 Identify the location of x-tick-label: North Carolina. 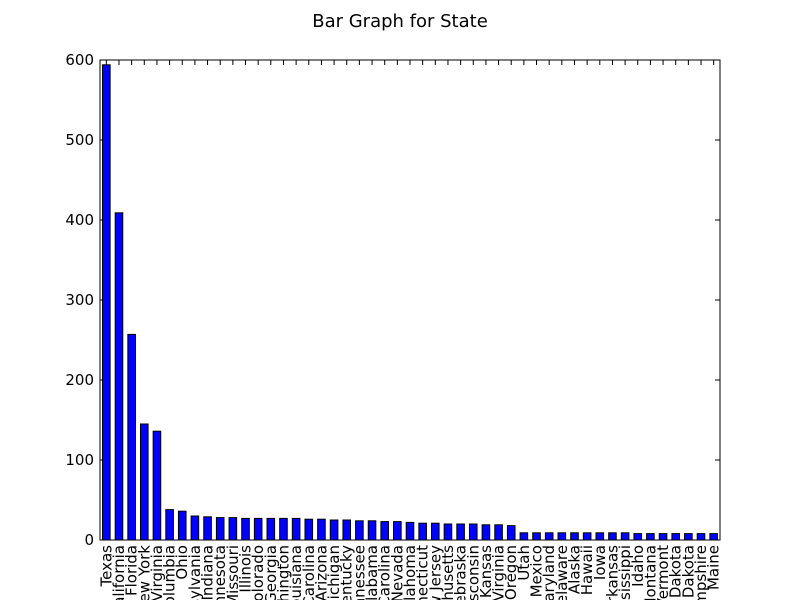
(309, 572).